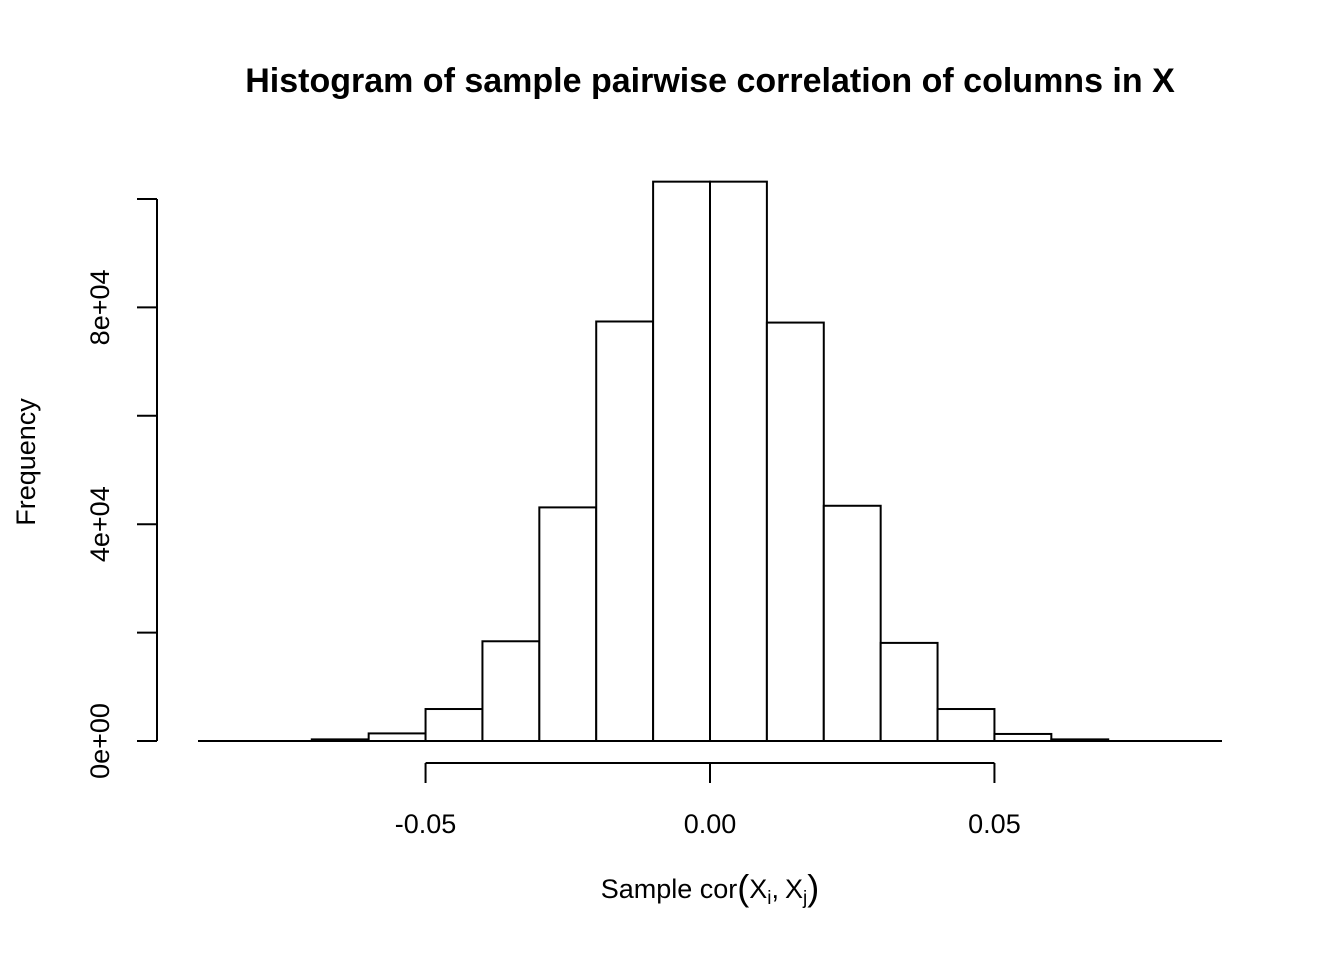 Image resolution: width=1344 pixels, height=960 pixels. Describe the element at coordinates (804, 898) in the screenshot. I see `x-label-sub2: j` at that location.